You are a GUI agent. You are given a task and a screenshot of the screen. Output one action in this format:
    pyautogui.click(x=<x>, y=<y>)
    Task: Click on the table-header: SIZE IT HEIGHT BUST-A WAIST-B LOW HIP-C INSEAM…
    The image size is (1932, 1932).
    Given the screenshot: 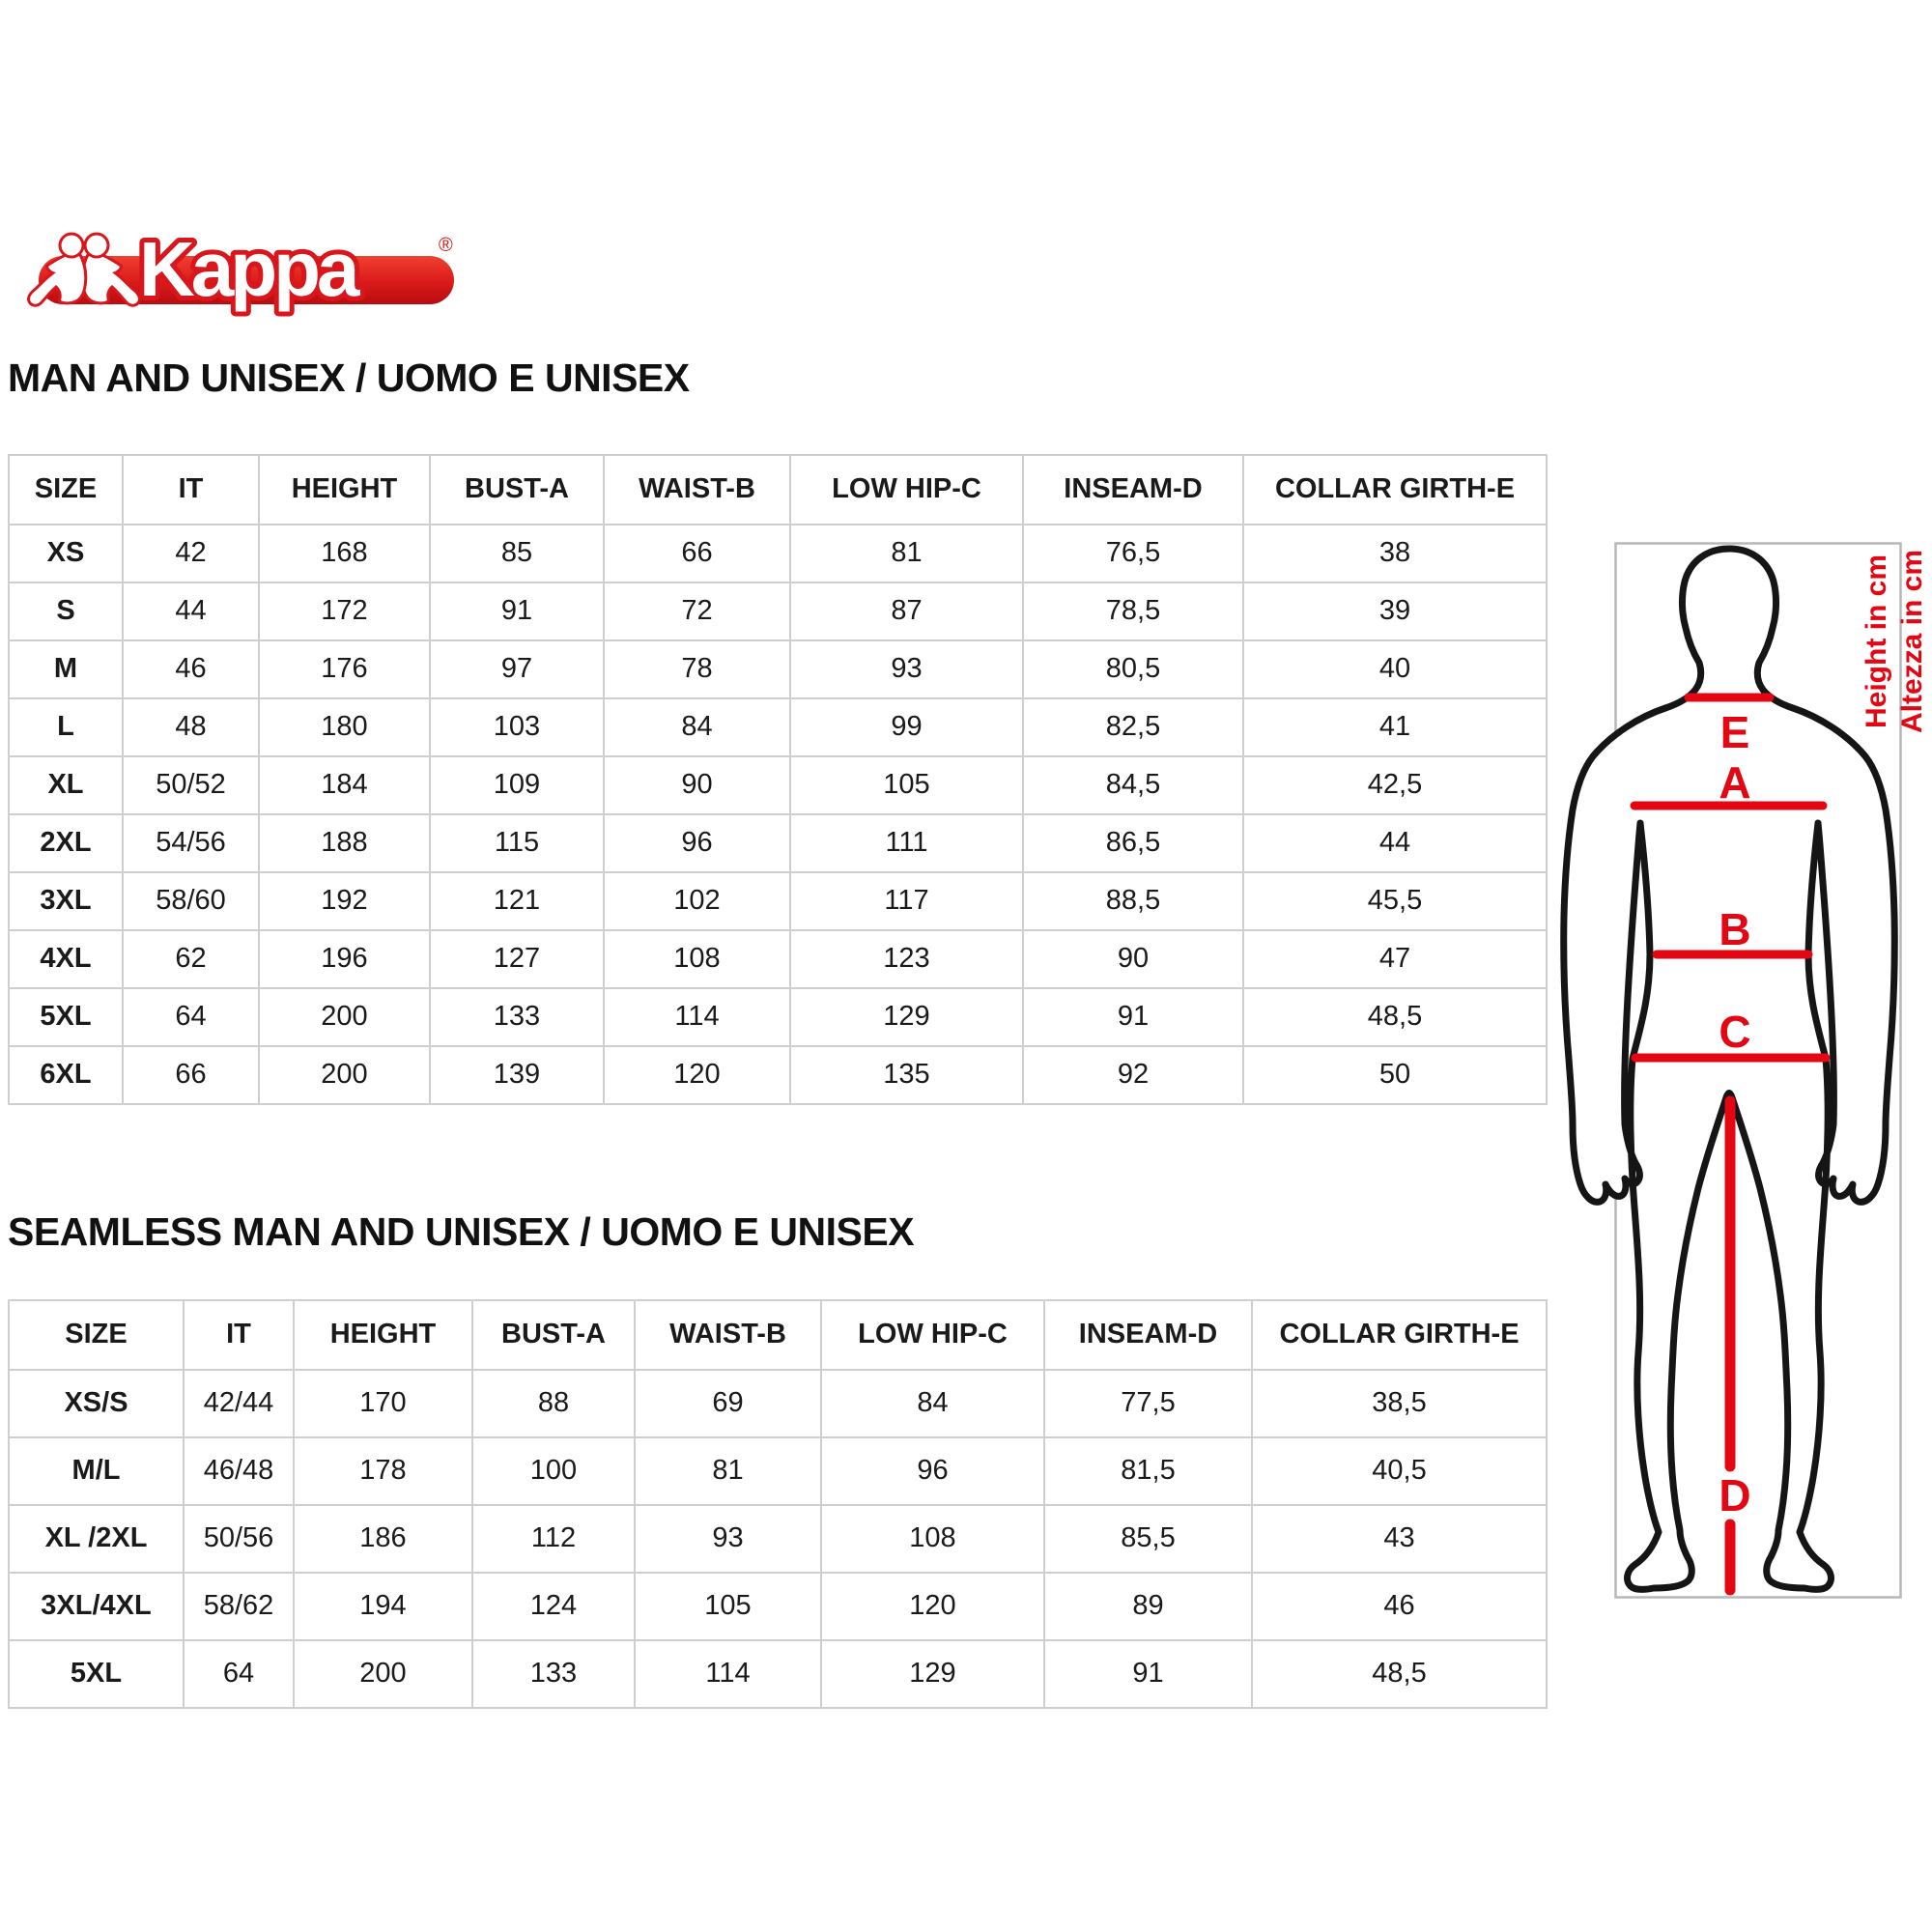 What is the action you would take?
    pyautogui.click(x=778, y=1335)
    